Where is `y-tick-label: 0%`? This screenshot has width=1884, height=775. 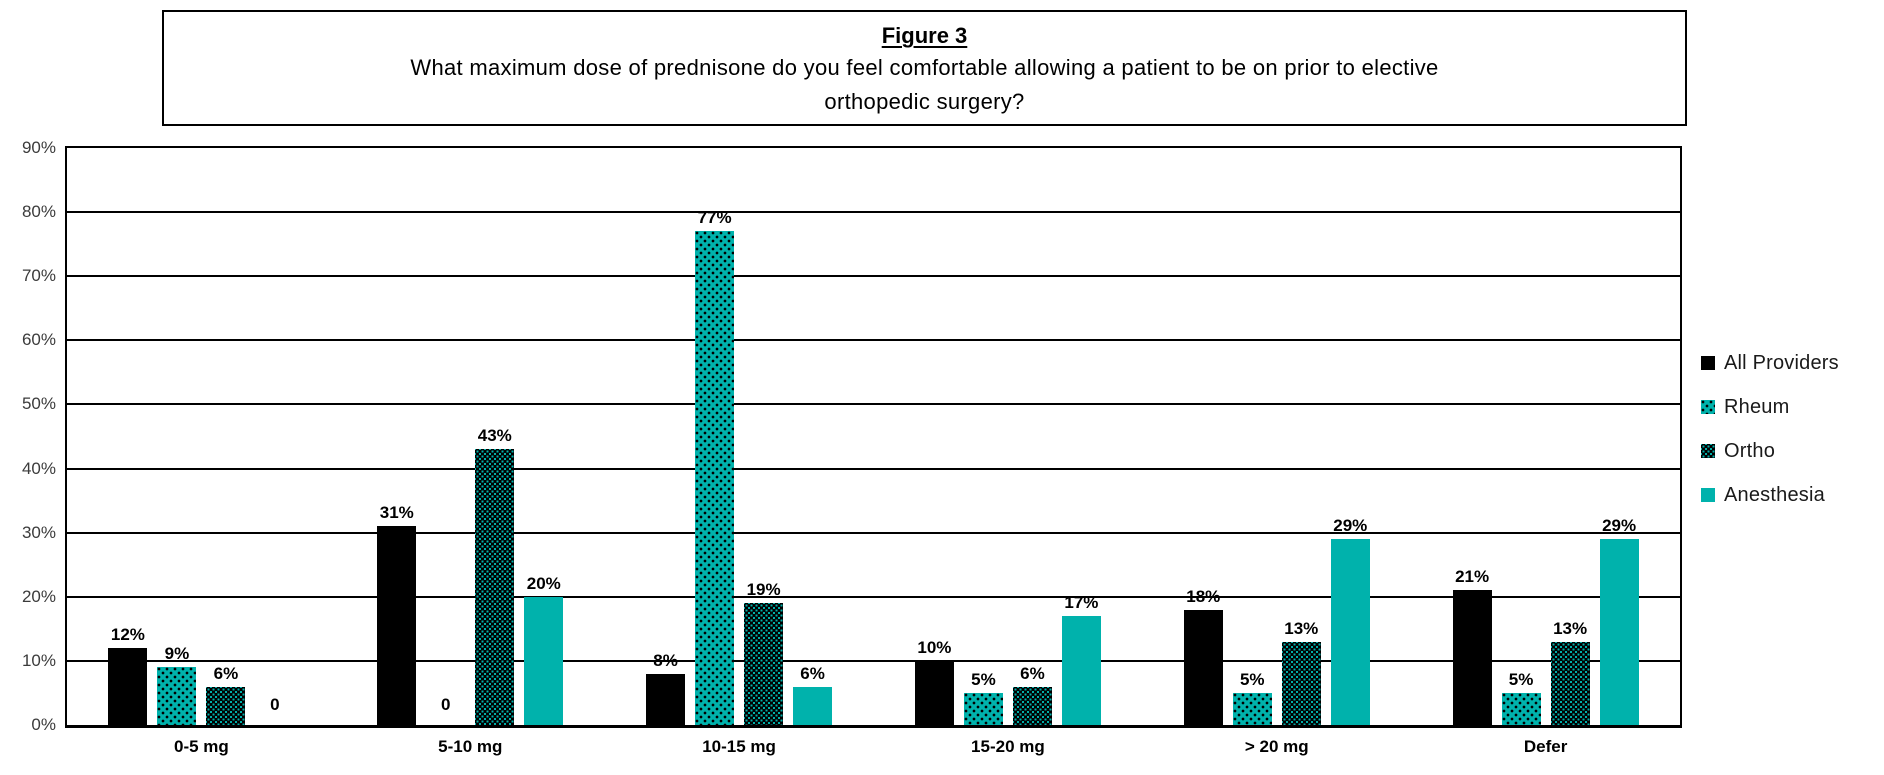
y-tick-label: 0% is located at coordinates (43, 724).